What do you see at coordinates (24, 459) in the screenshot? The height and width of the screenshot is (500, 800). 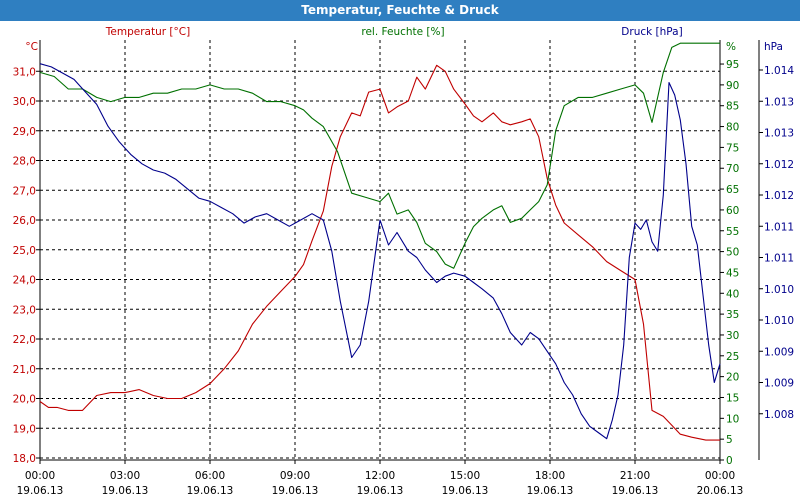 I see `temperature-tick-label: 18,0` at bounding box center [24, 459].